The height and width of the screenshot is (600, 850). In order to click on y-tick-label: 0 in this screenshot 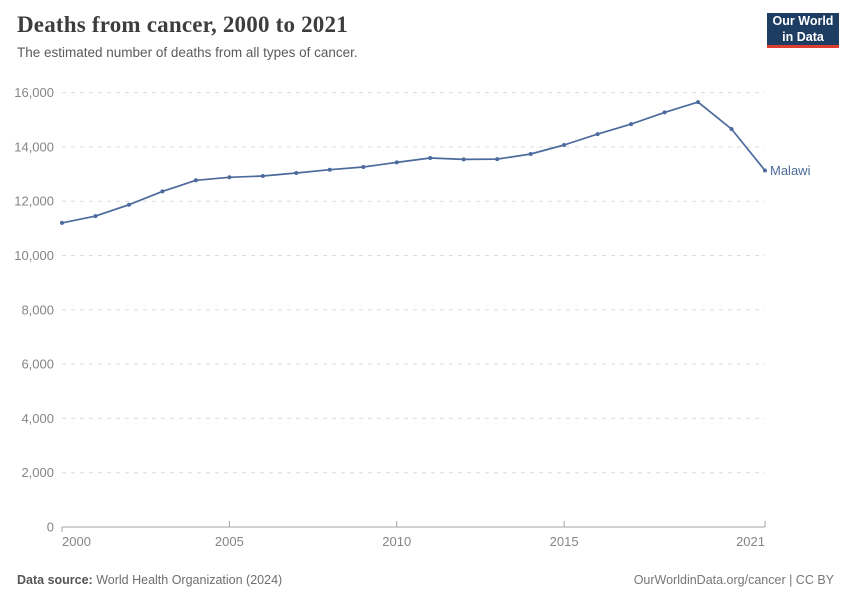, I will do `click(50, 527)`.